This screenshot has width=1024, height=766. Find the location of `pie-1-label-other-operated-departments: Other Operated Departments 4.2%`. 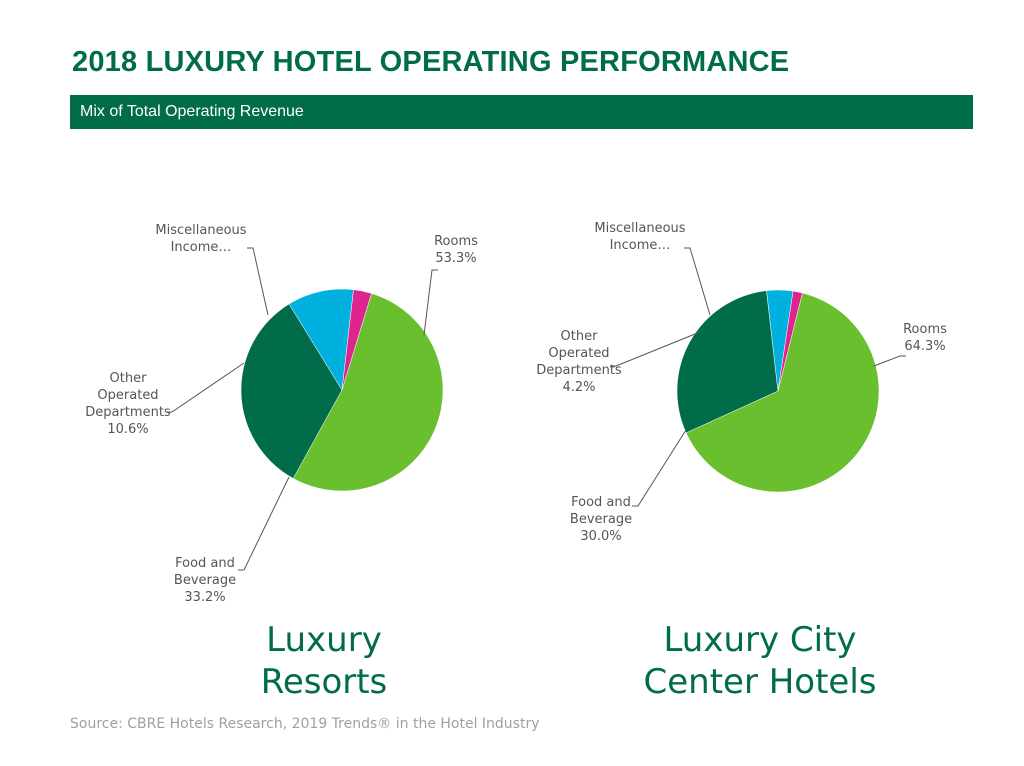

pie-1-label-other-operated-departments: Other Operated Departments 4.2% is located at coordinates (579, 362).